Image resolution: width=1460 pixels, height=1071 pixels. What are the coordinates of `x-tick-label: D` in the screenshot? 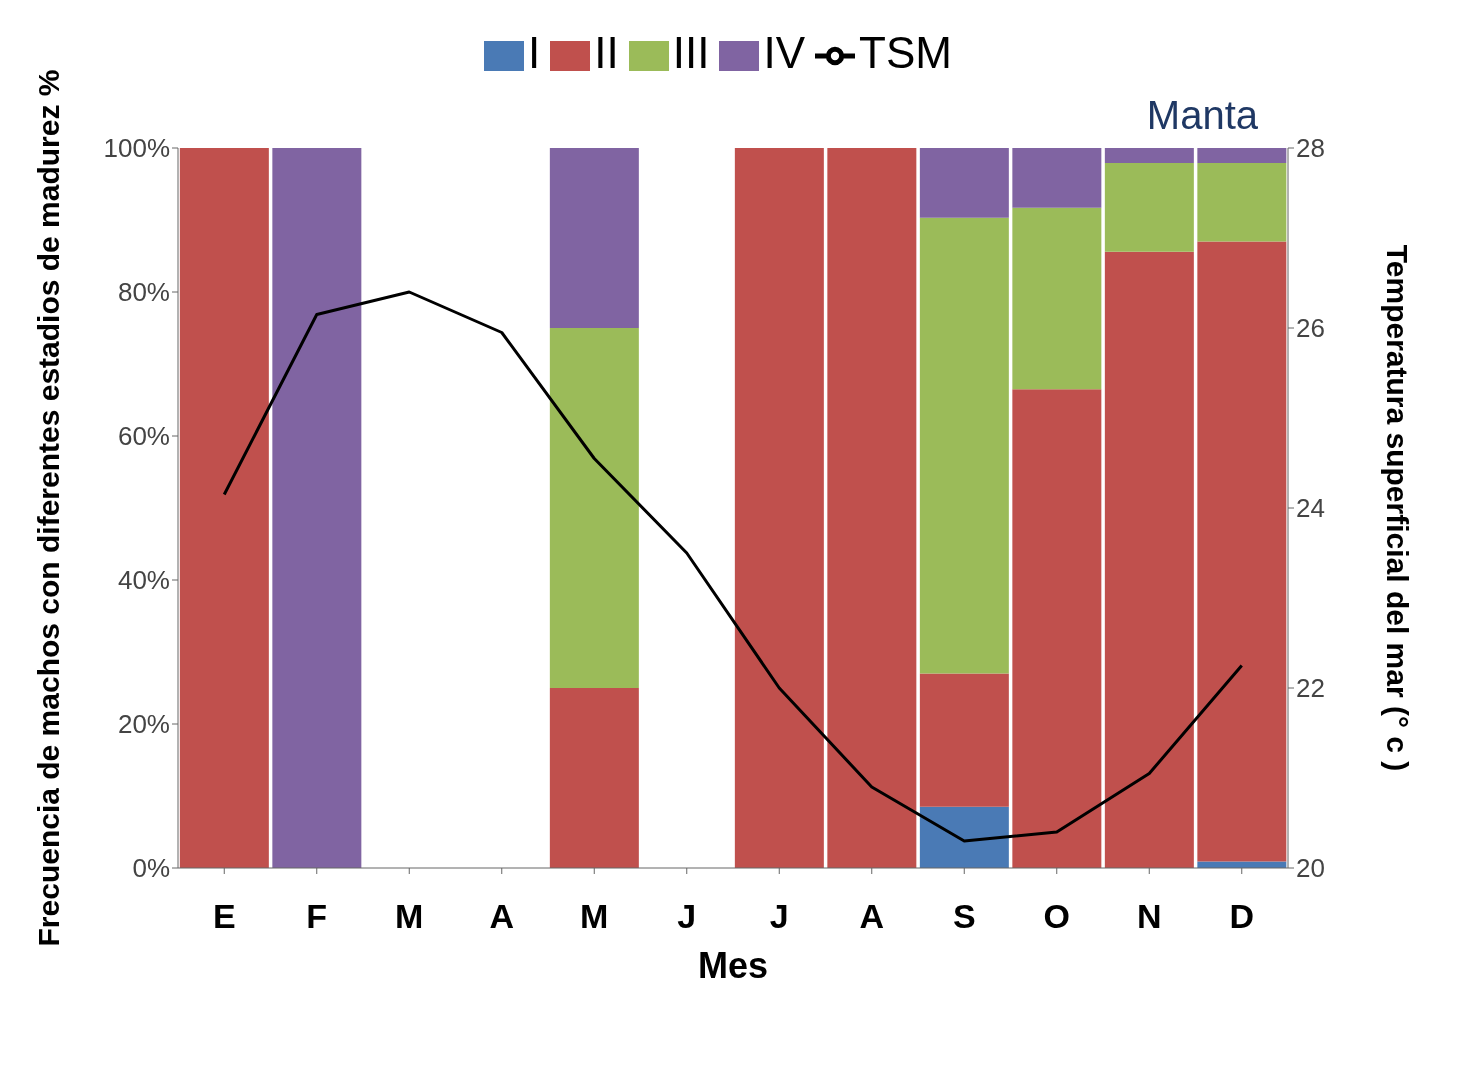 It's located at (1242, 916).